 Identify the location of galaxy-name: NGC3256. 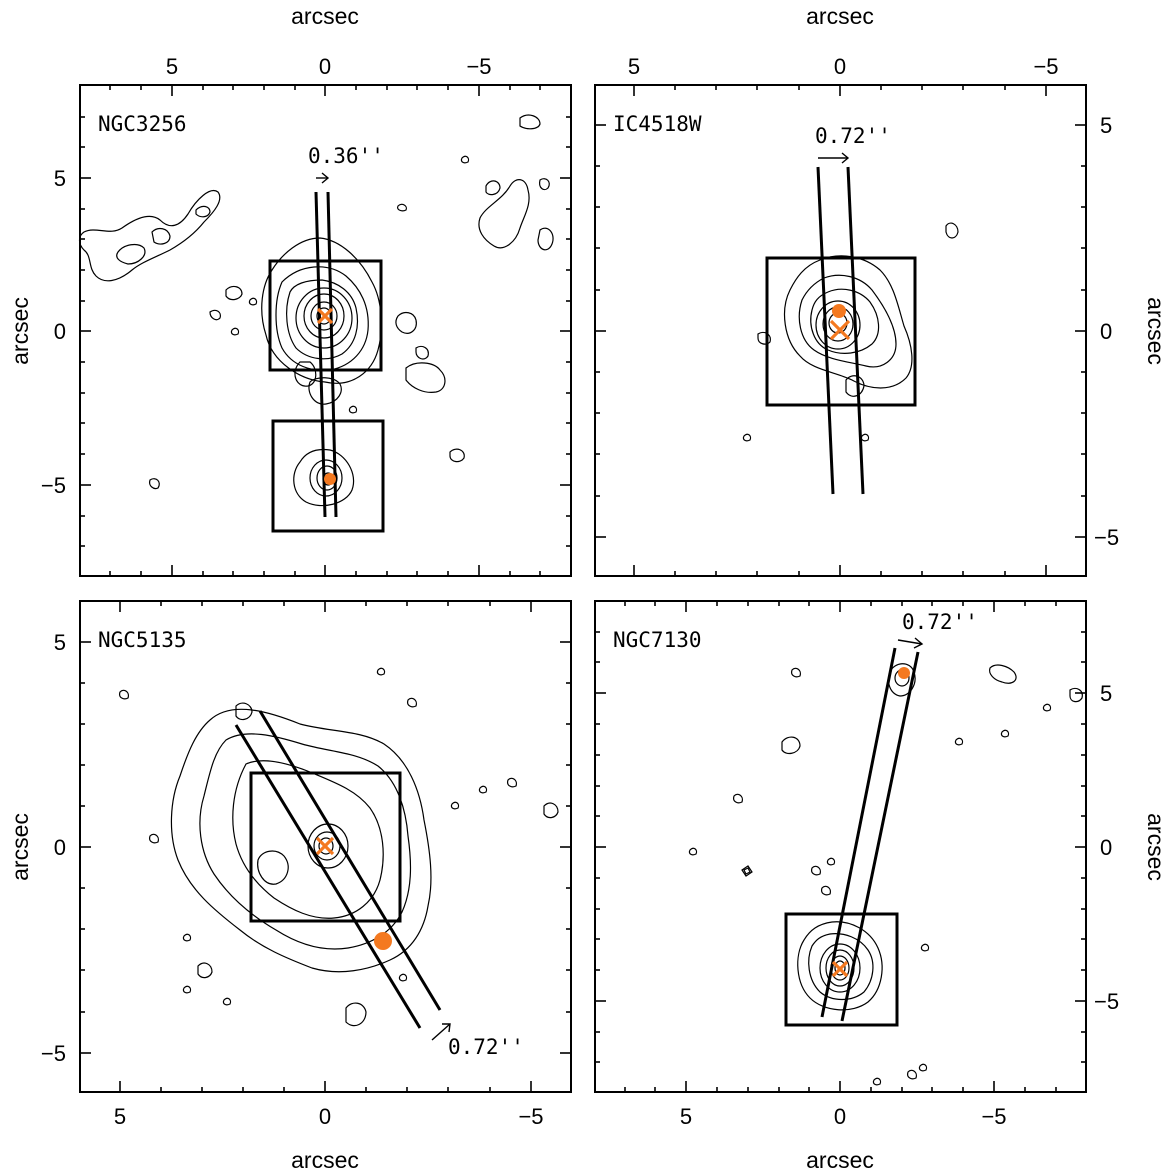
(142, 124).